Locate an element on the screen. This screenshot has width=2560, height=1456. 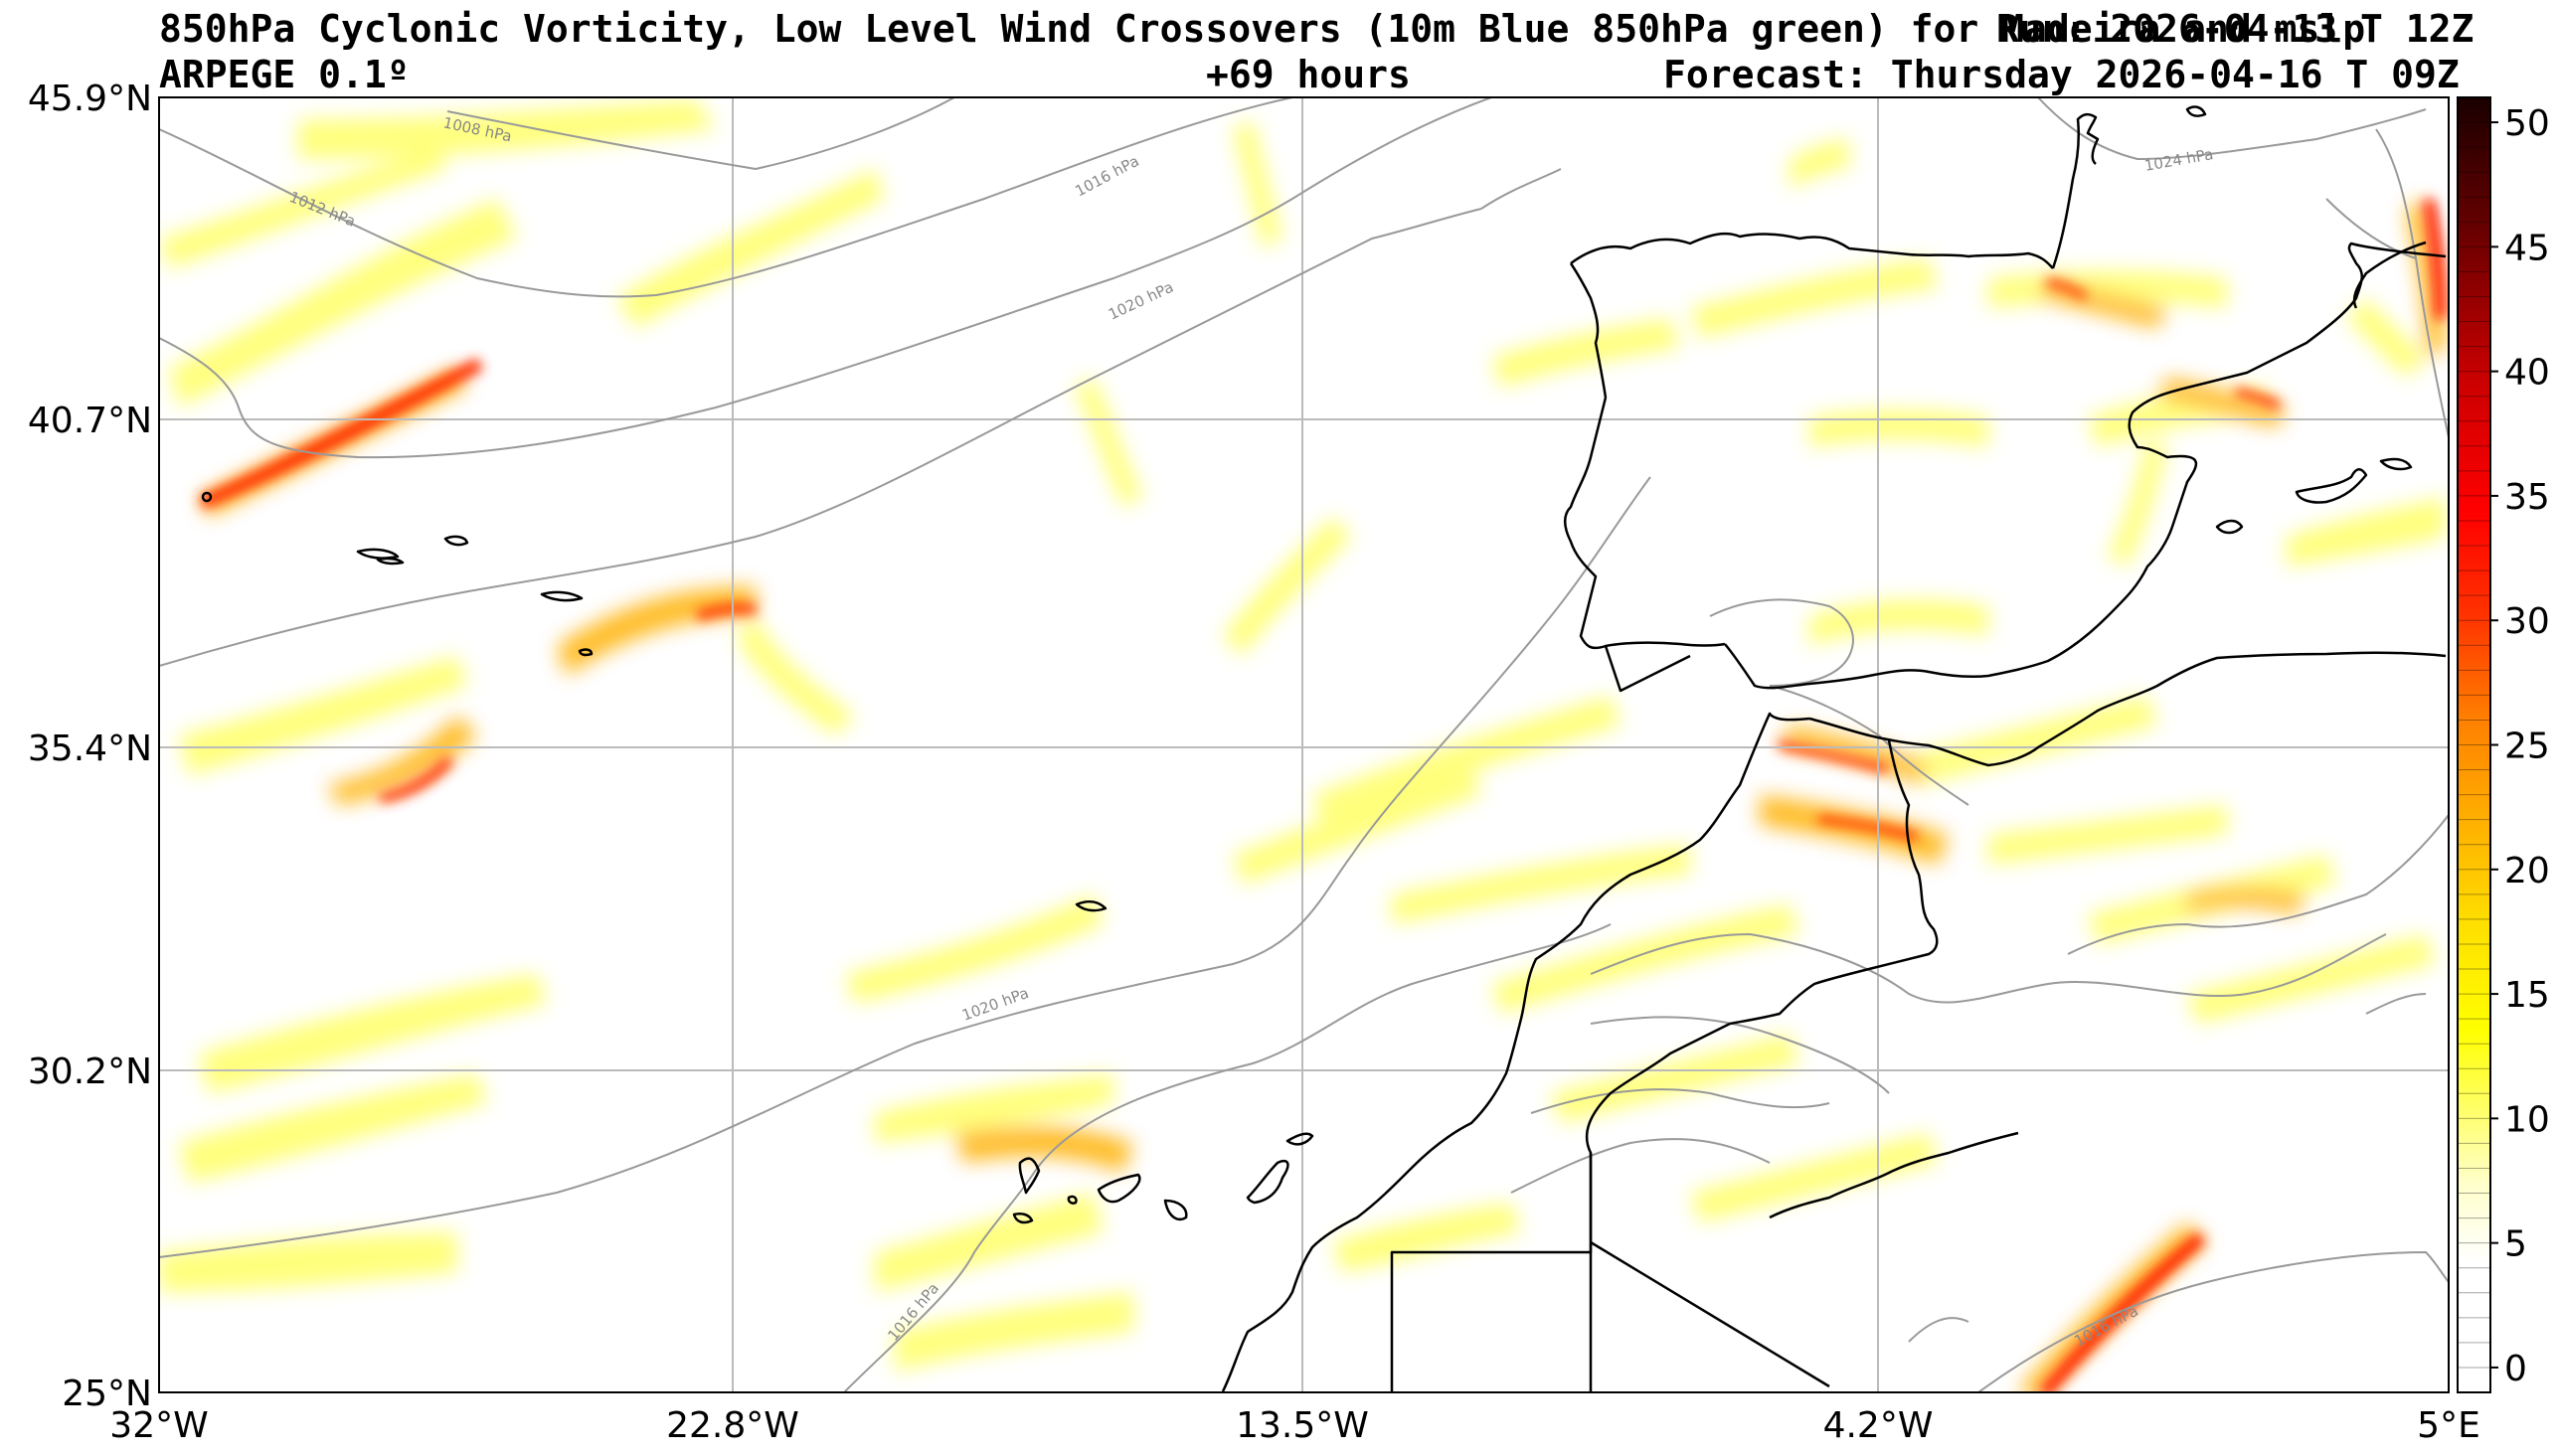
colorbar-tick-label: 45 is located at coordinates (2527, 248).